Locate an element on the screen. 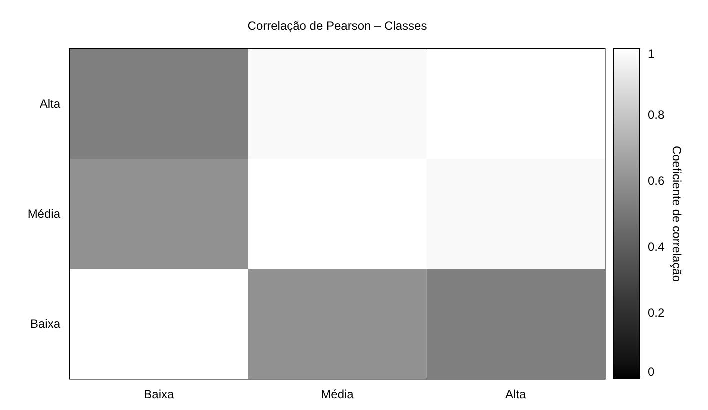  x-tick-label: Alta is located at coordinates (515, 395).